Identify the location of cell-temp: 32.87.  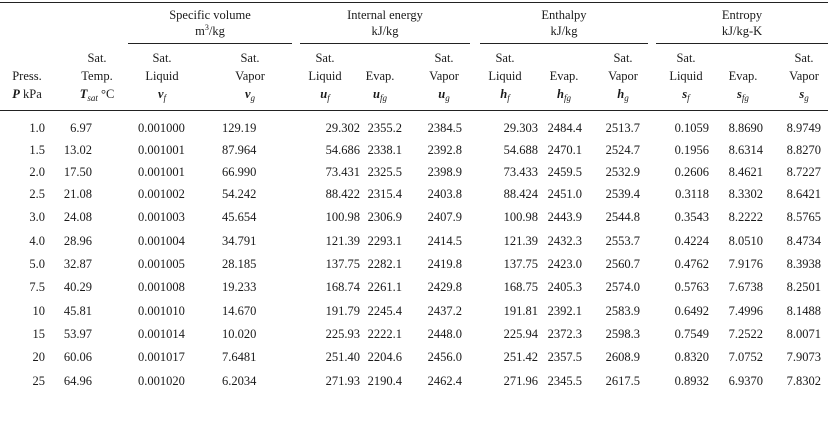
(77, 264).